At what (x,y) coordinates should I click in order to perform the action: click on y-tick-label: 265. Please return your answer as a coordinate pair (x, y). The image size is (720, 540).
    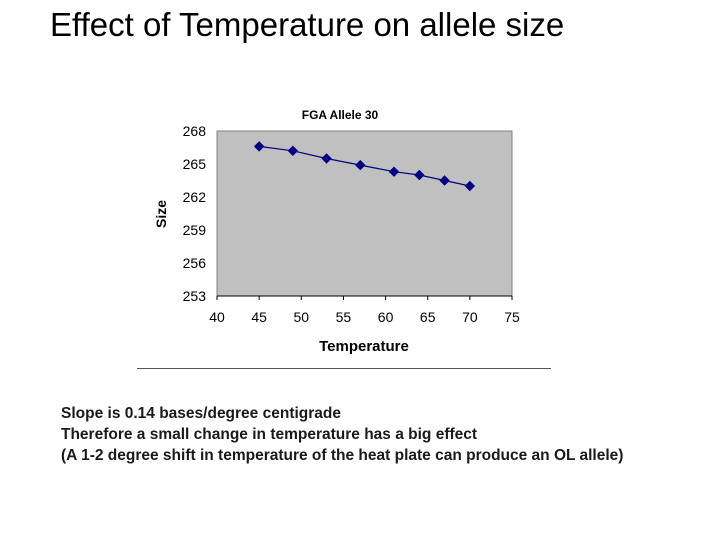
    Looking at the image, I should click on (195, 164).